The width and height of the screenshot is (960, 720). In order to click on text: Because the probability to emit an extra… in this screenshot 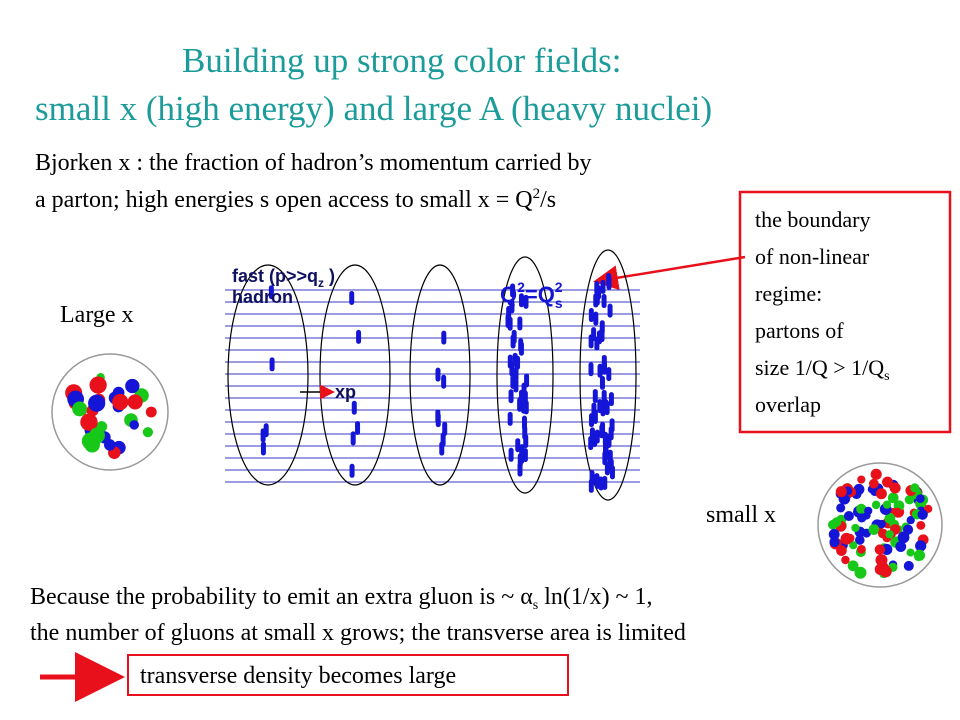, I will do `click(275, 597)`.